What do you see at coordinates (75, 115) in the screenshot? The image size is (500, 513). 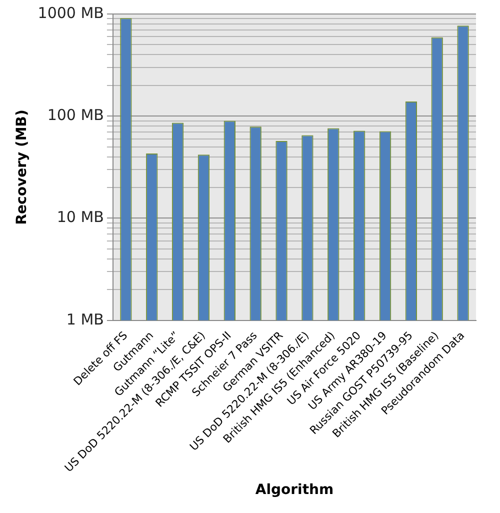 I see `y-tick-label: 100 MB` at bounding box center [75, 115].